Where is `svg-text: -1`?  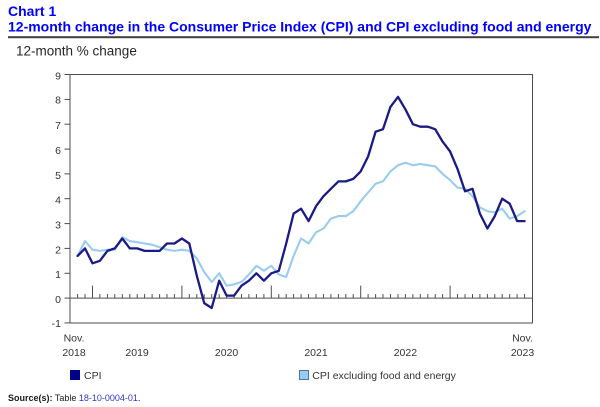 svg-text: -1 is located at coordinates (56, 324).